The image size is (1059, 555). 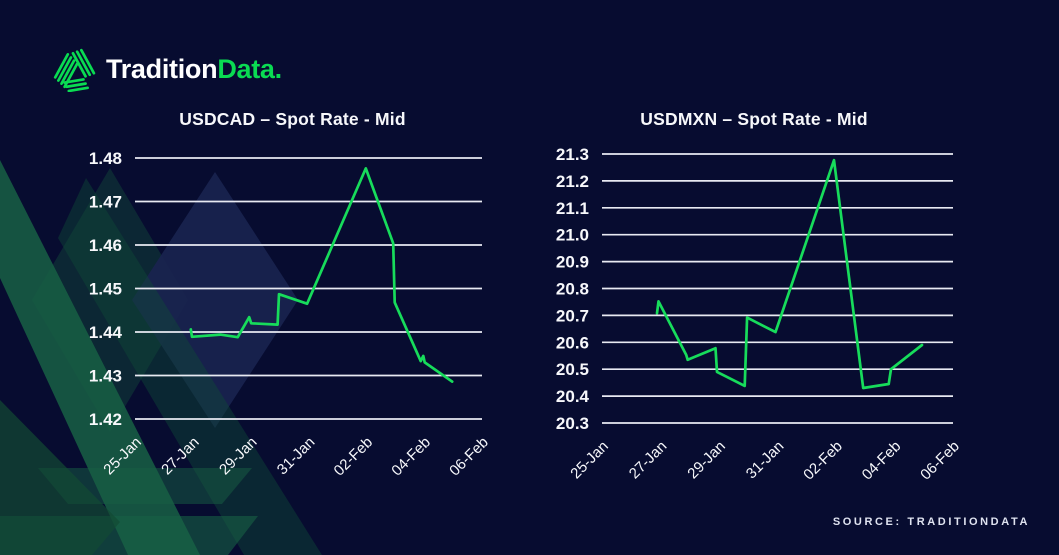 What do you see at coordinates (572, 181) in the screenshot?
I see `y-tick-label: 21.2` at bounding box center [572, 181].